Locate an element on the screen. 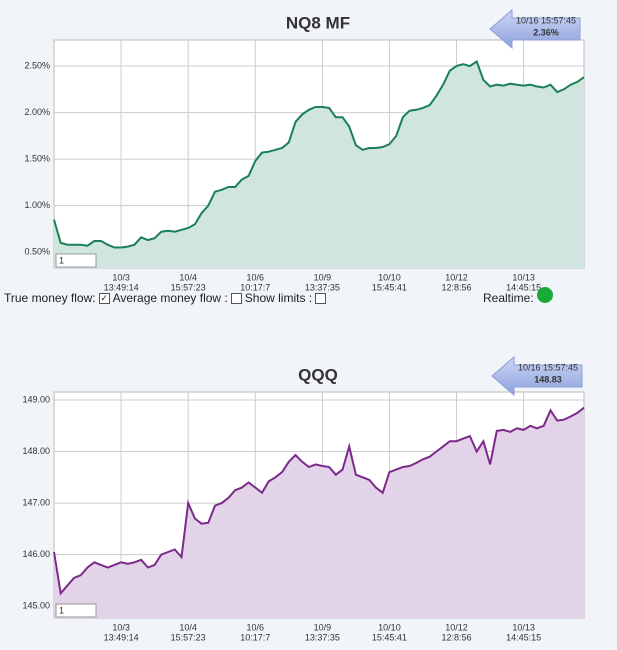  y-tick-label: 146.00 is located at coordinates (36, 554).